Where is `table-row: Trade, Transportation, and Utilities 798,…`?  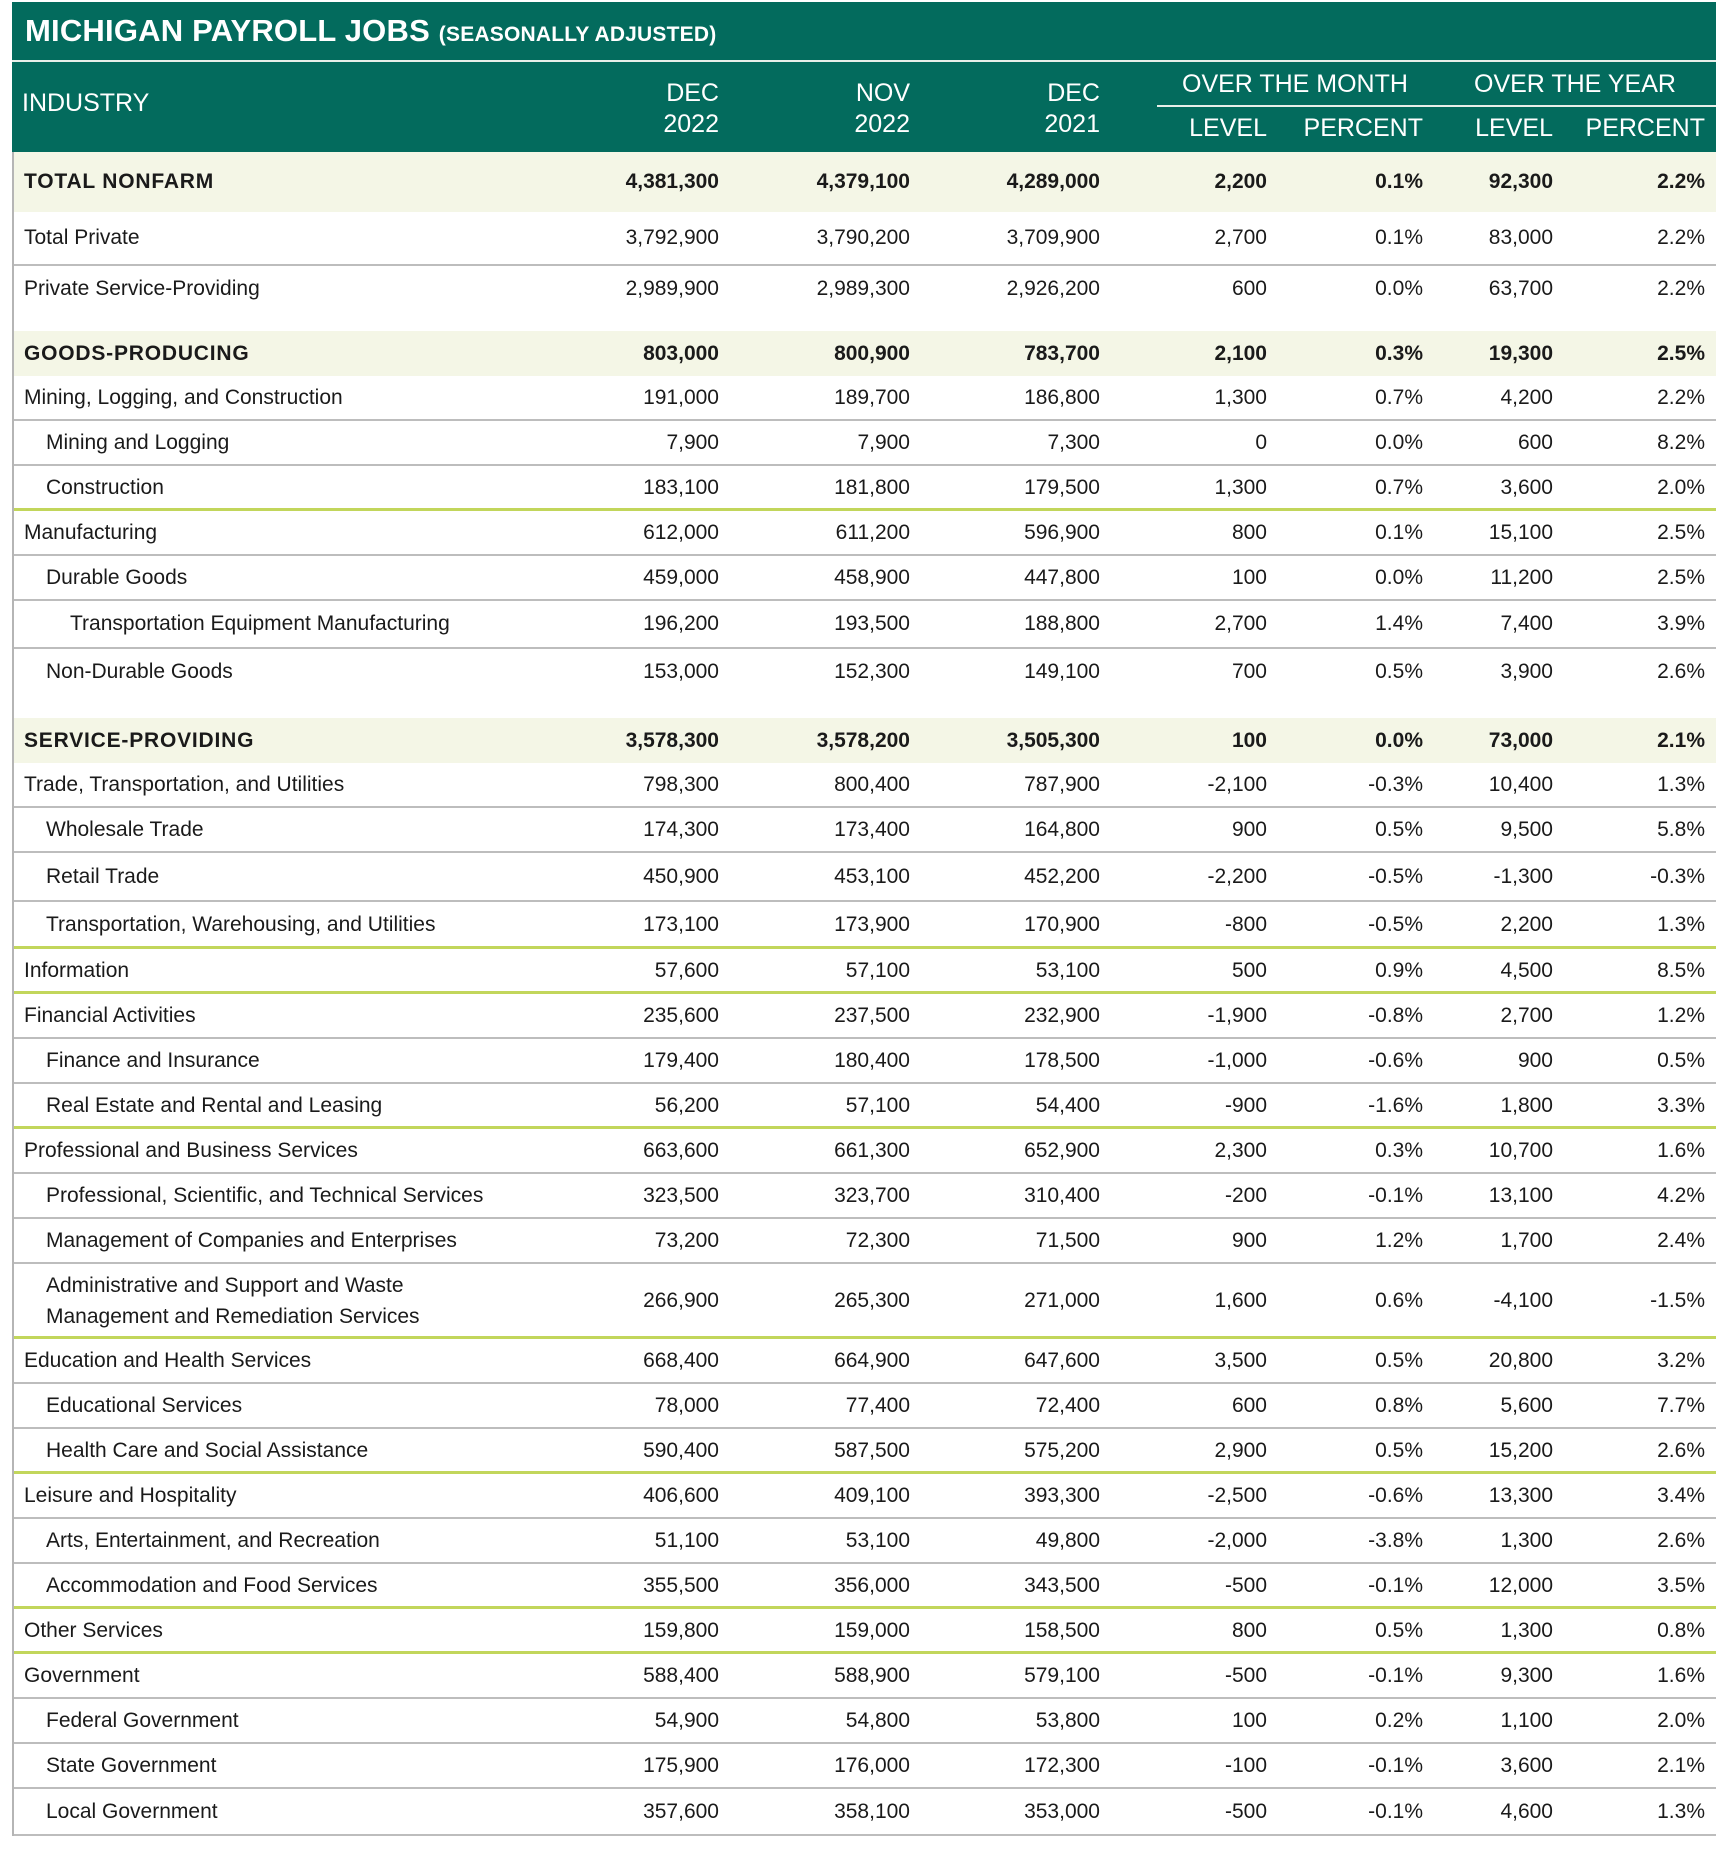 table-row: Trade, Transportation, and Utilities 798,… is located at coordinates (865, 785).